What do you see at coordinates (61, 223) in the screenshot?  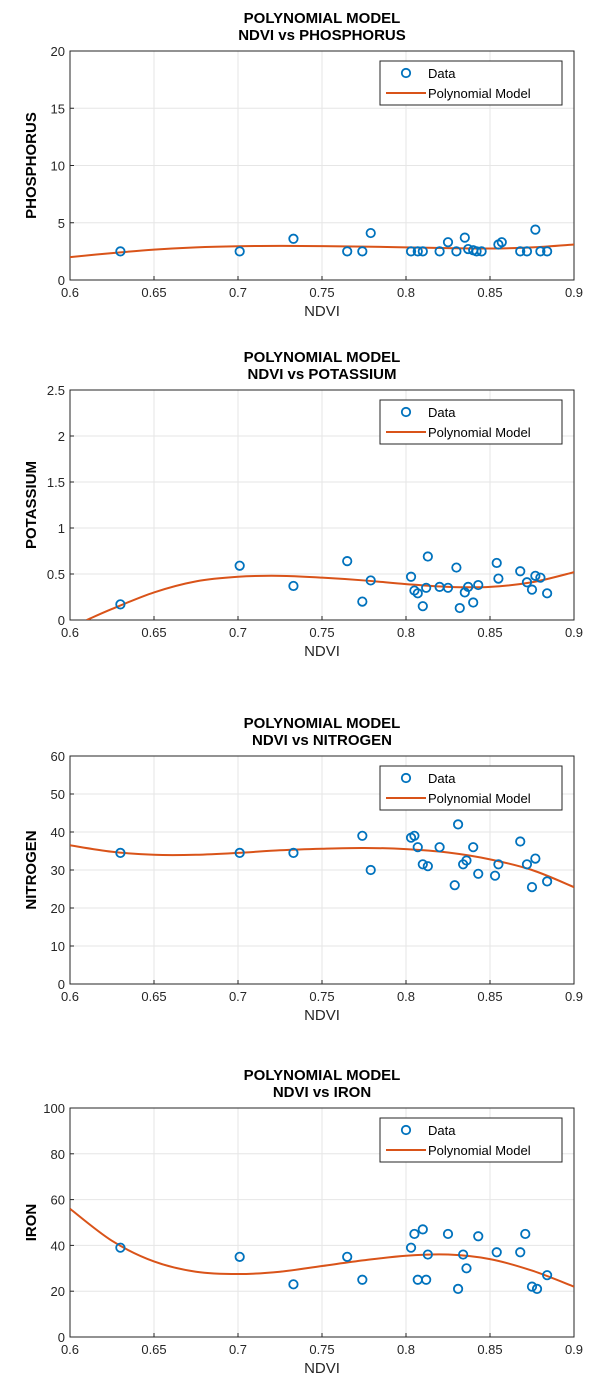 I see `y-tick-label: 5` at bounding box center [61, 223].